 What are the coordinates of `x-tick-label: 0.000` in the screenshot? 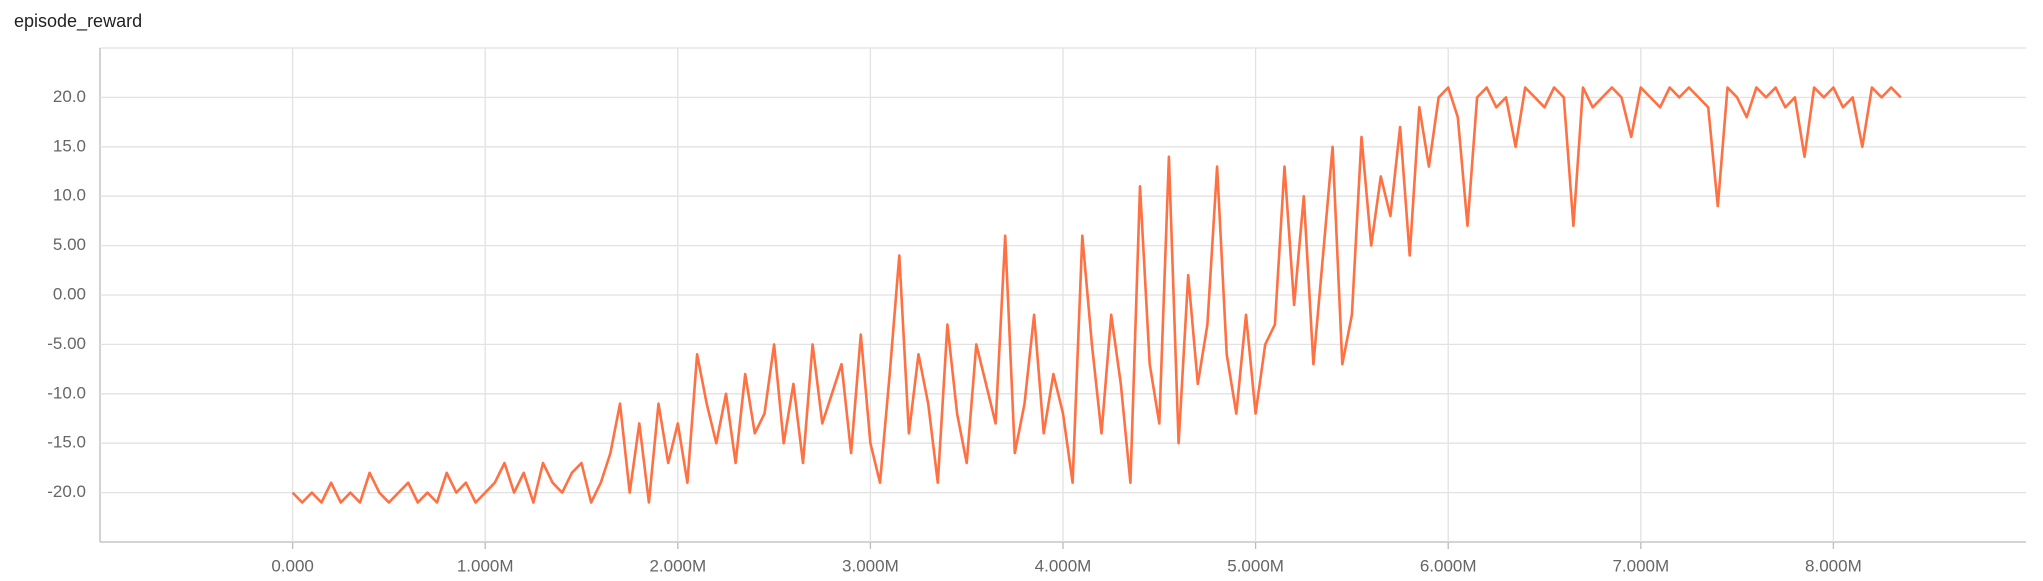 It's located at (292, 565).